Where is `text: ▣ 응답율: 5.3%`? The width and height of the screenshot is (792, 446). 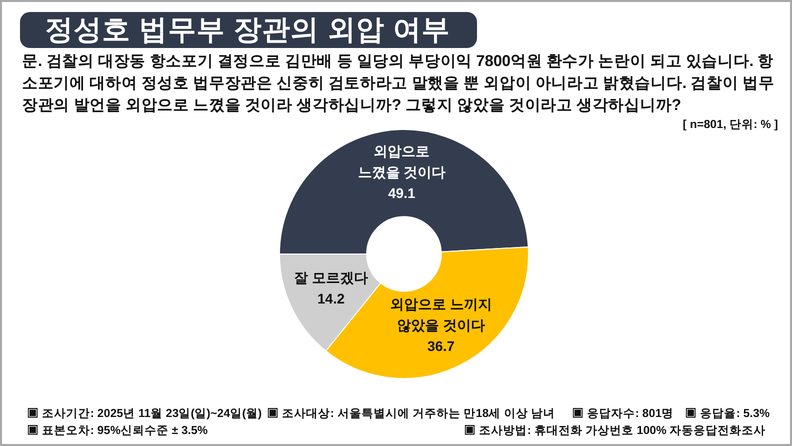 text: ▣ 응답율: 5.3% is located at coordinates (727, 413).